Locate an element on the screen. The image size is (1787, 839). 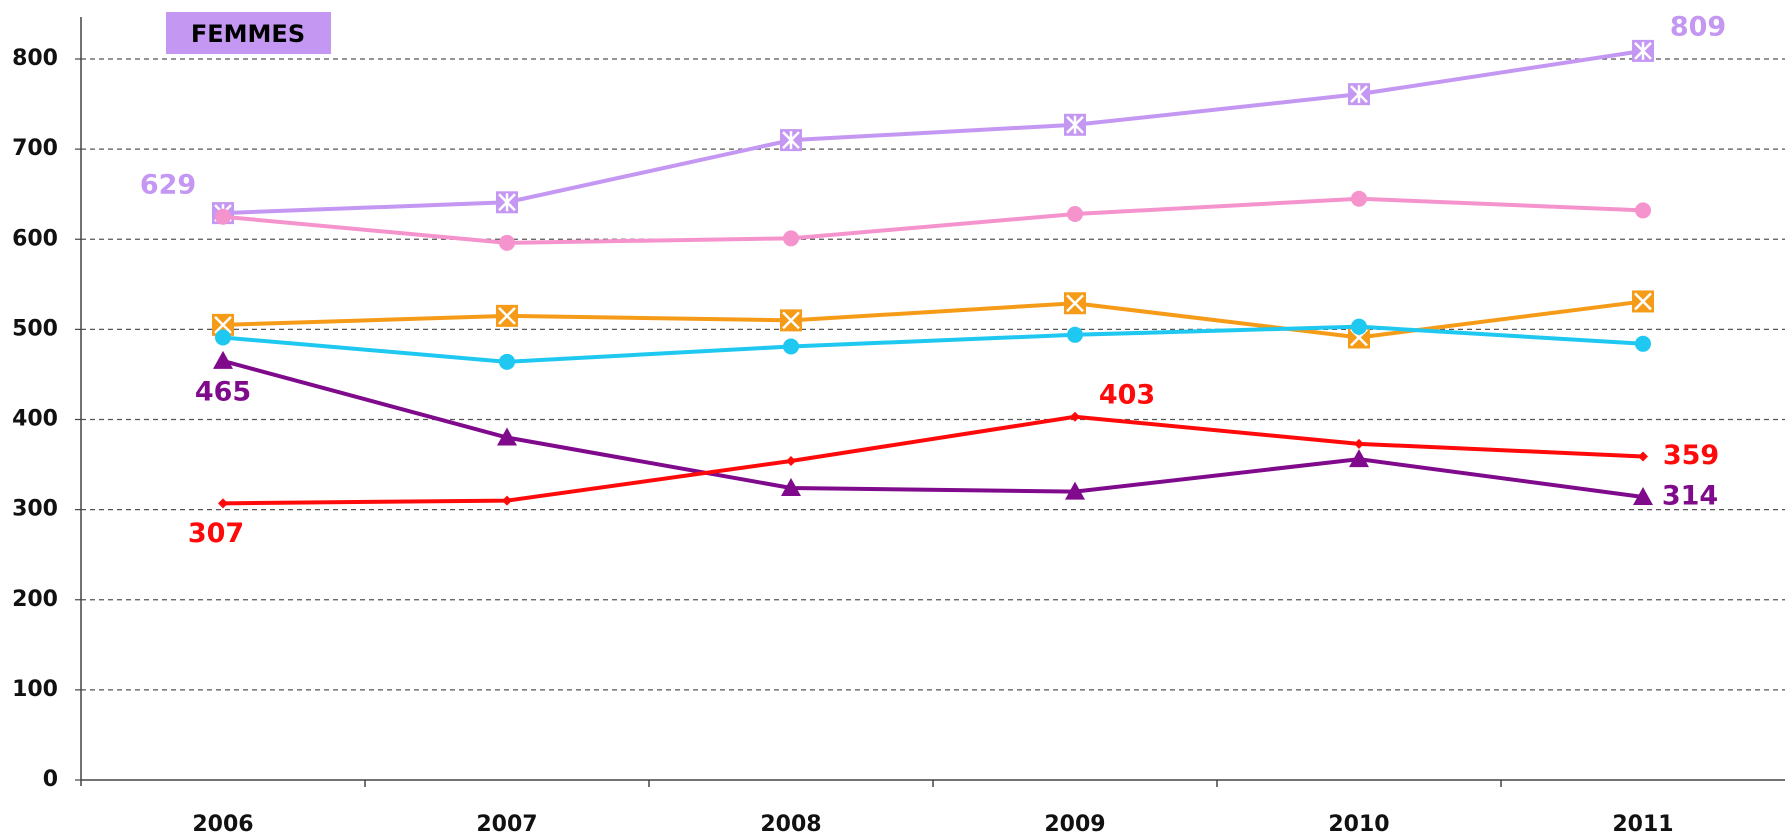
data-label: 403 is located at coordinates (1127, 394).